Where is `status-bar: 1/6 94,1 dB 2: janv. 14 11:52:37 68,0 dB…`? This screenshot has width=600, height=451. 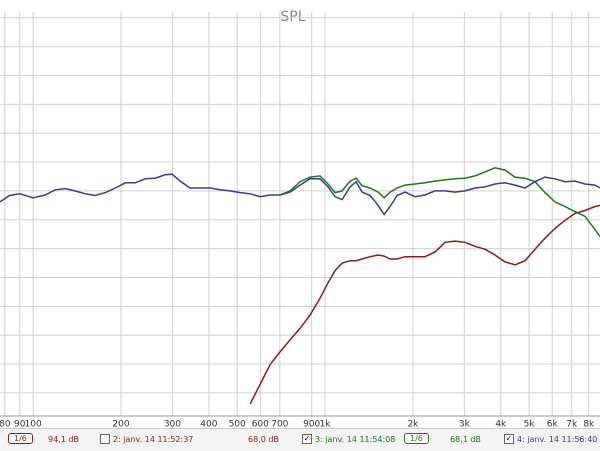 status-bar: 1/6 94,1 dB 2: janv. 14 11:52:37 68,0 dB… is located at coordinates (300, 439).